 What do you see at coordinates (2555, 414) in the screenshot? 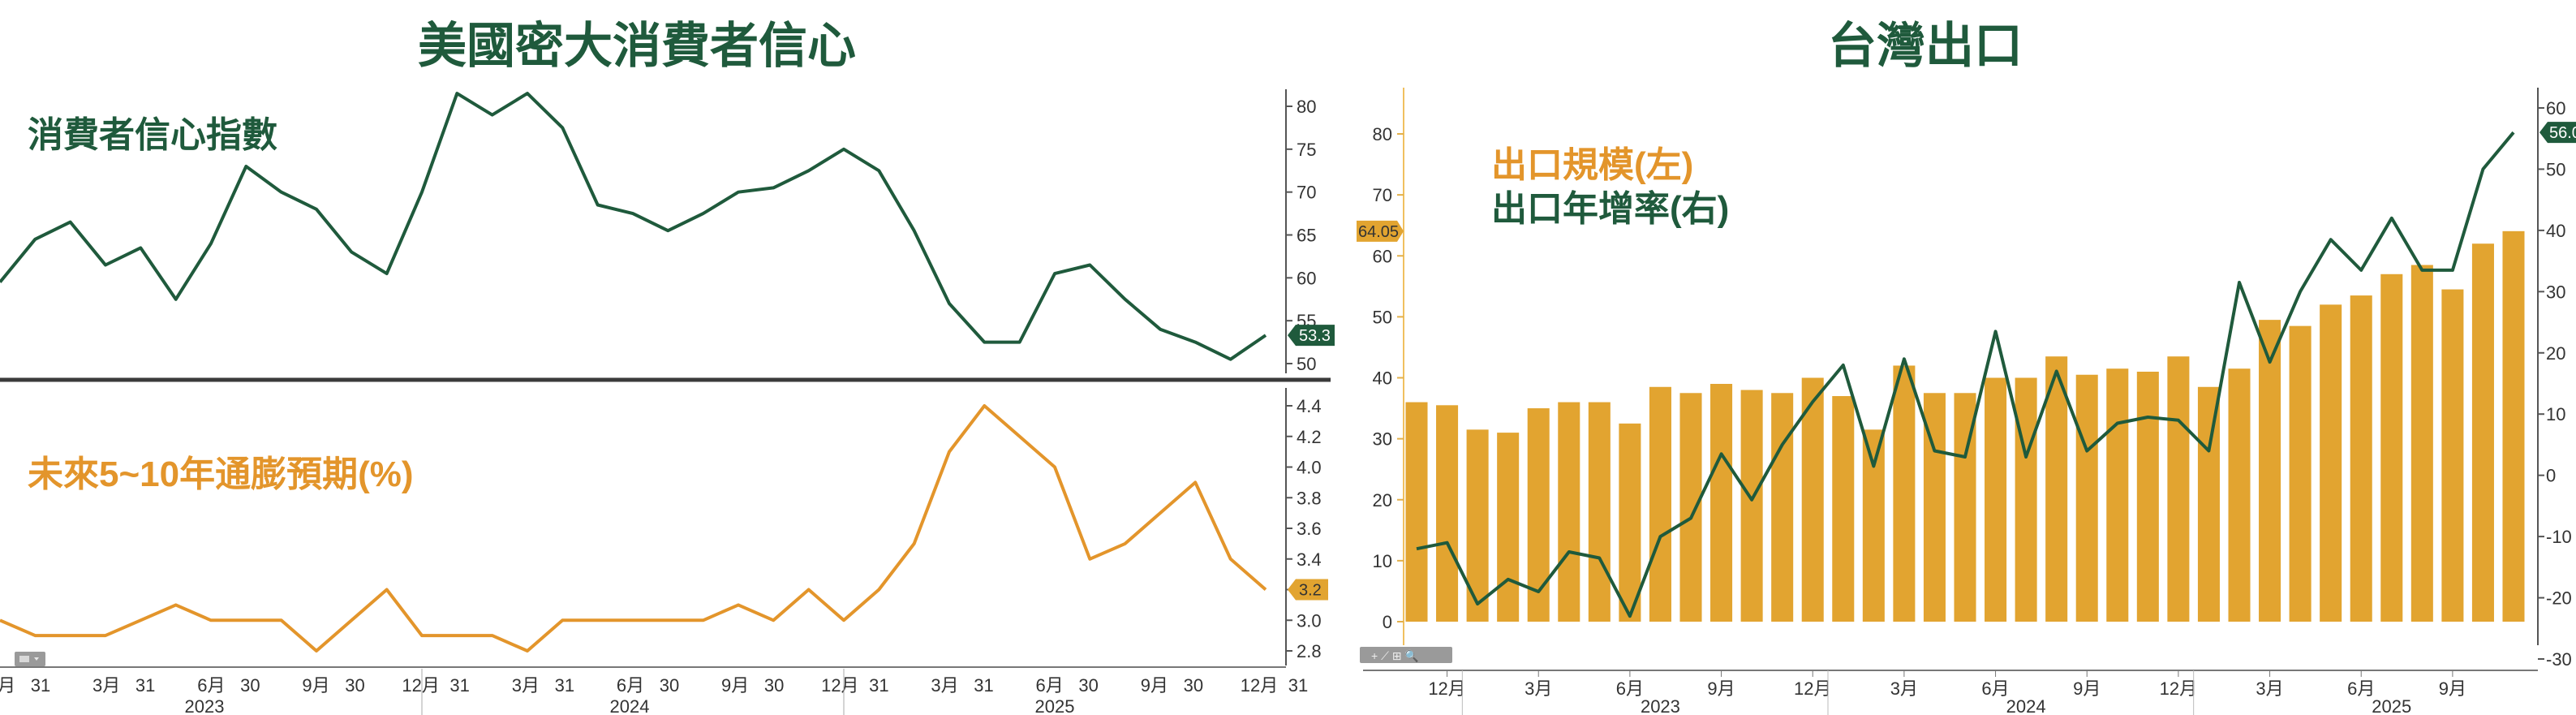
I see `y-tick-label: 10` at bounding box center [2555, 414].